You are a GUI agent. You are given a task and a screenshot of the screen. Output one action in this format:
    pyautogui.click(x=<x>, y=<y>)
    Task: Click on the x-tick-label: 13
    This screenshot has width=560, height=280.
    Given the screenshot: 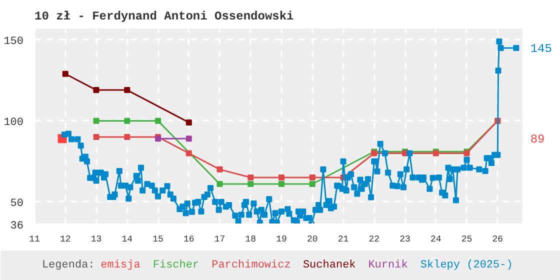 What is the action you would take?
    pyautogui.click(x=96, y=239)
    